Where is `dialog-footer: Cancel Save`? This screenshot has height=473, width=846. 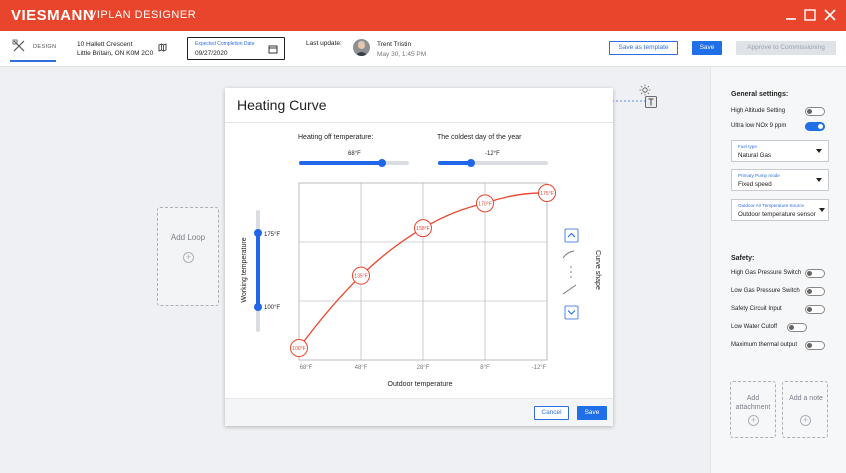
dialog-footer: Cancel Save is located at coordinates (419, 412).